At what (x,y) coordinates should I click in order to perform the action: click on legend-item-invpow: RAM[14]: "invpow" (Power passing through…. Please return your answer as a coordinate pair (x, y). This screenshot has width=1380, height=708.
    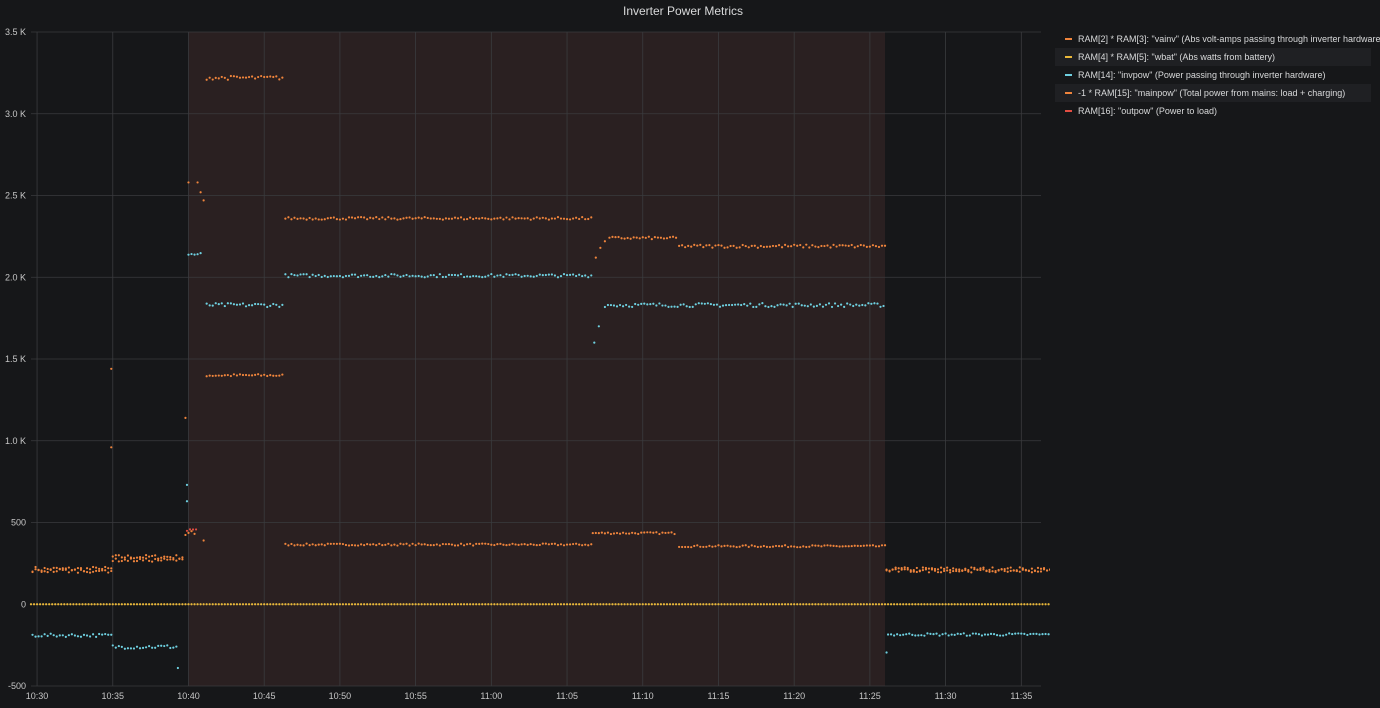
    Looking at the image, I should click on (1213, 75).